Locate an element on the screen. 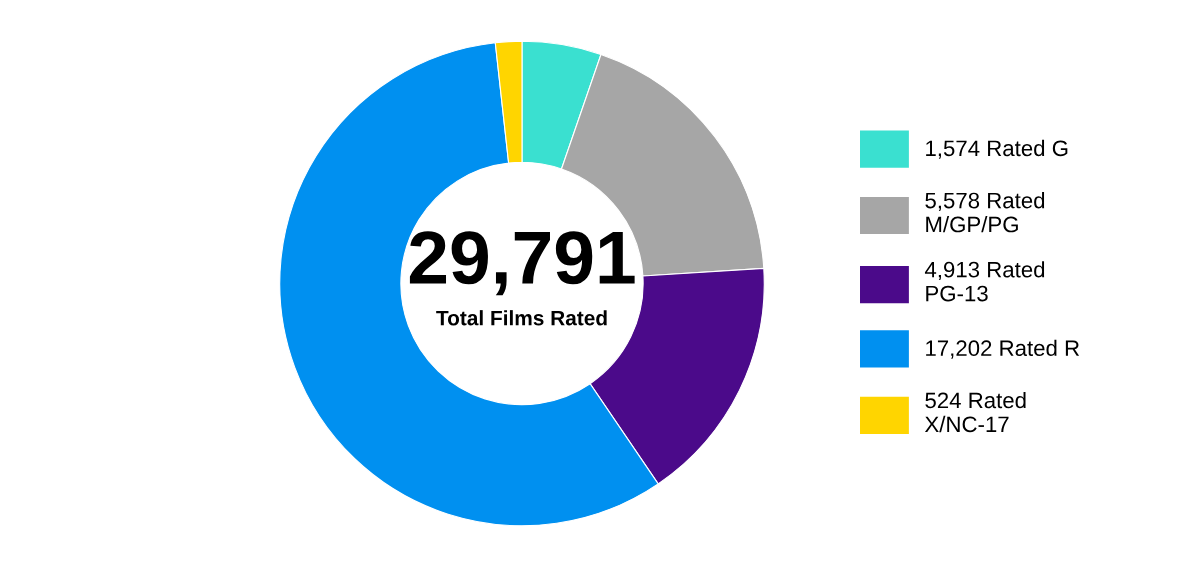 The image size is (1200, 567). text: Total Films Rated is located at coordinates (521, 318).